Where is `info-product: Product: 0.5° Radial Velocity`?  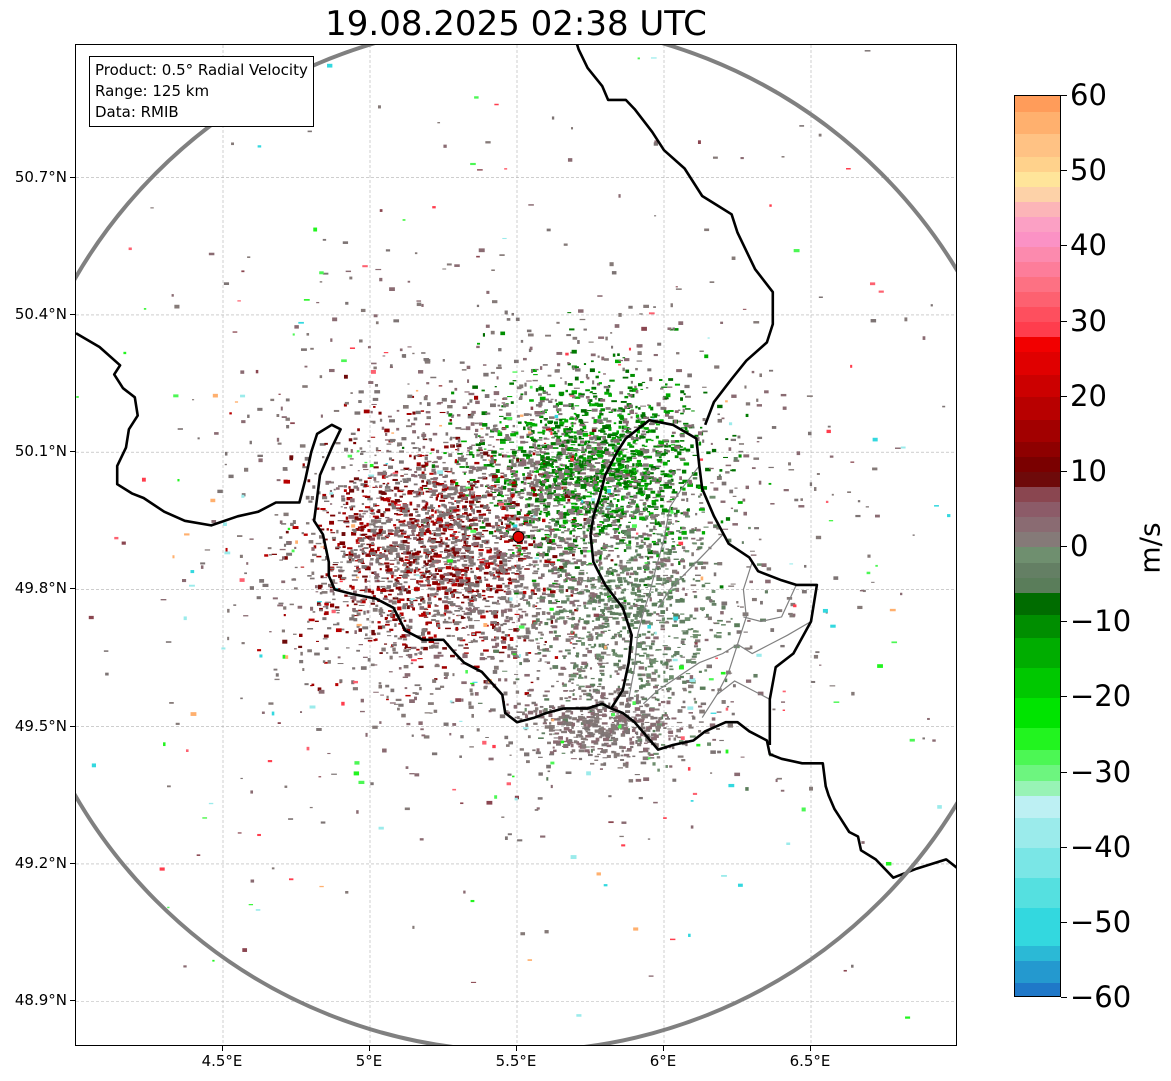 info-product: Product: 0.5° Radial Velocity is located at coordinates (201, 70).